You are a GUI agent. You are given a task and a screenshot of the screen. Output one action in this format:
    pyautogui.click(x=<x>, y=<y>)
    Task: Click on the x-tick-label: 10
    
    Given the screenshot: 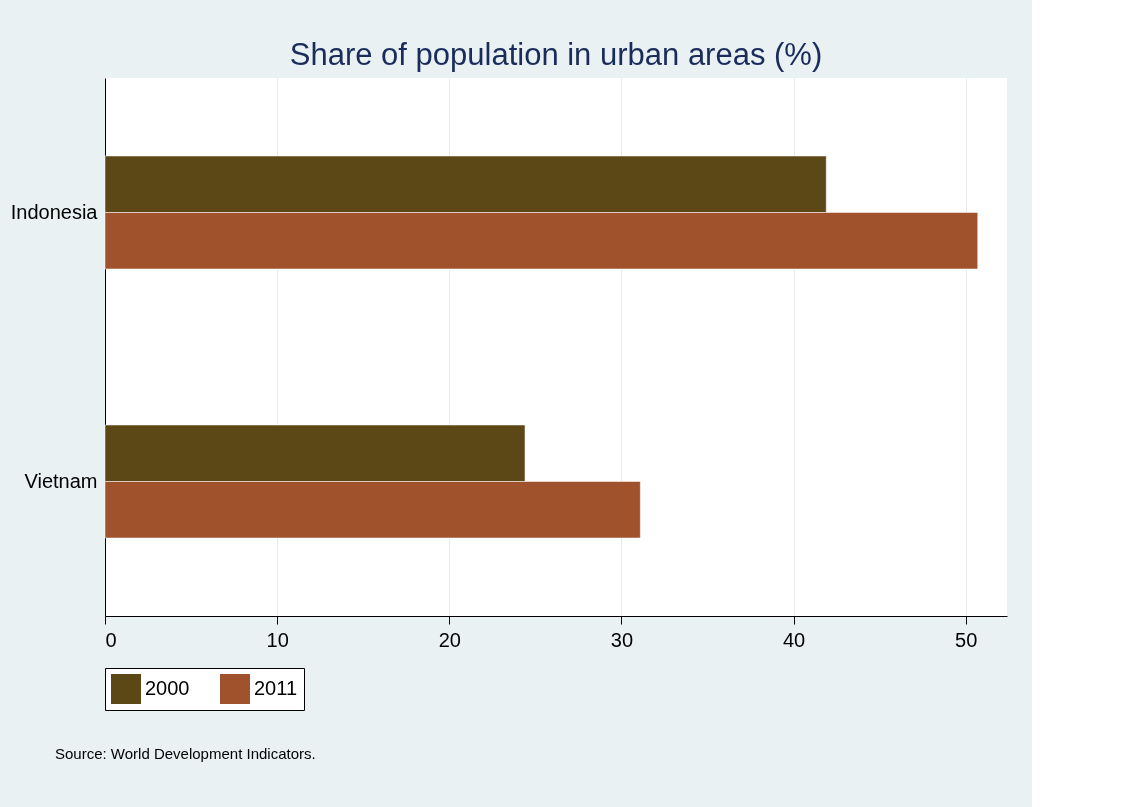 What is the action you would take?
    pyautogui.click(x=277, y=639)
    